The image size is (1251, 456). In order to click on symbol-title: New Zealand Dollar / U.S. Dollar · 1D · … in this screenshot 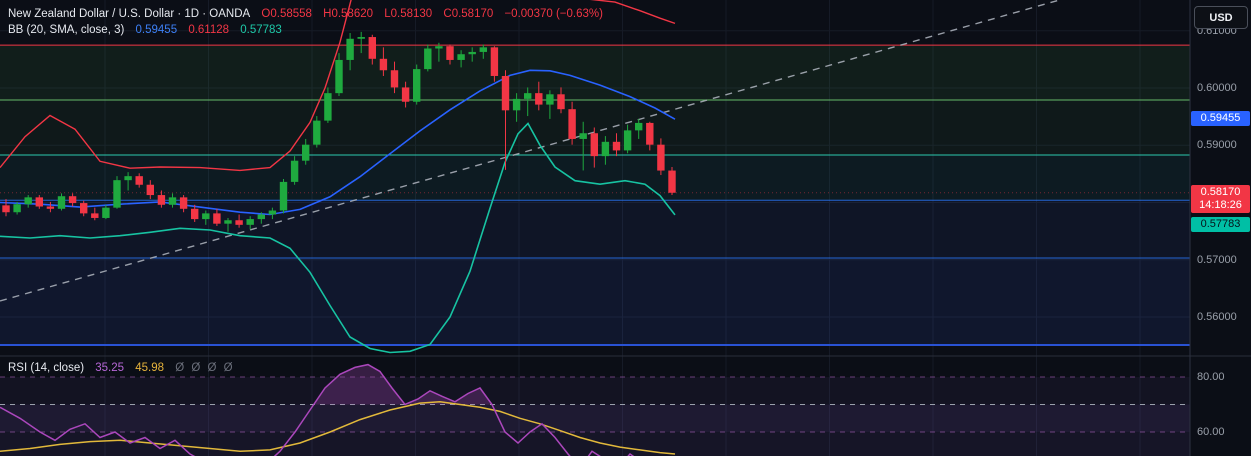, I will do `click(129, 14)`.